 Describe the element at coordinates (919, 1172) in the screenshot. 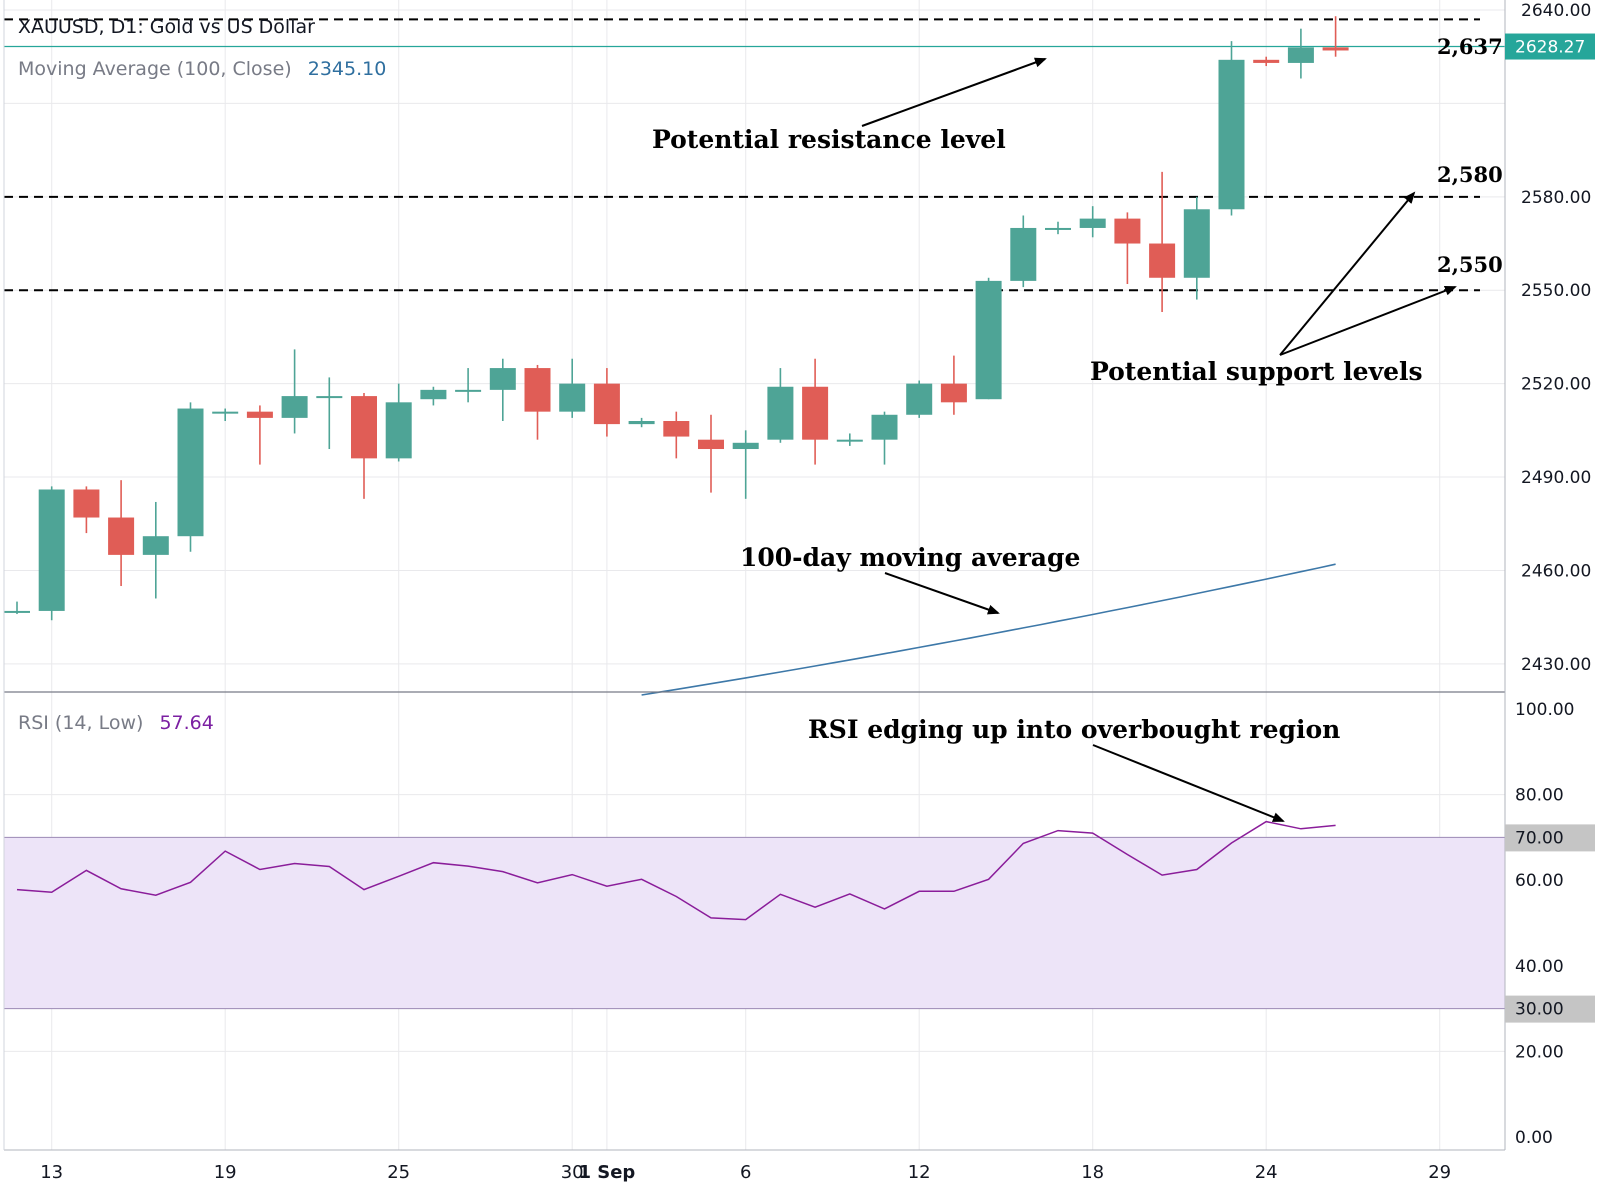

I see `time-tick-label: 12` at that location.